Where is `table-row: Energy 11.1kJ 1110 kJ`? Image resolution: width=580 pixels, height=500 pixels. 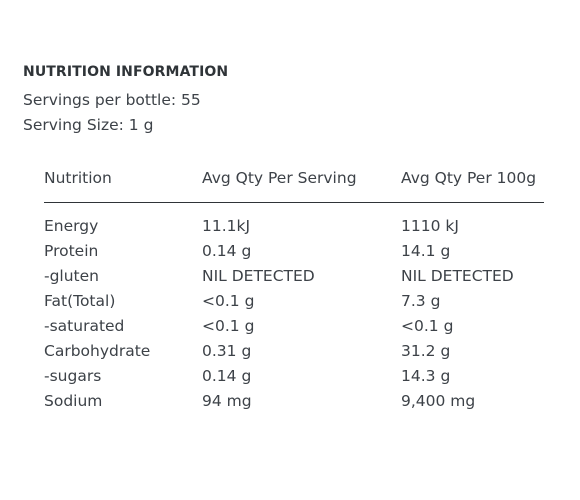 table-row: Energy 11.1kJ 1110 kJ is located at coordinates (294, 227).